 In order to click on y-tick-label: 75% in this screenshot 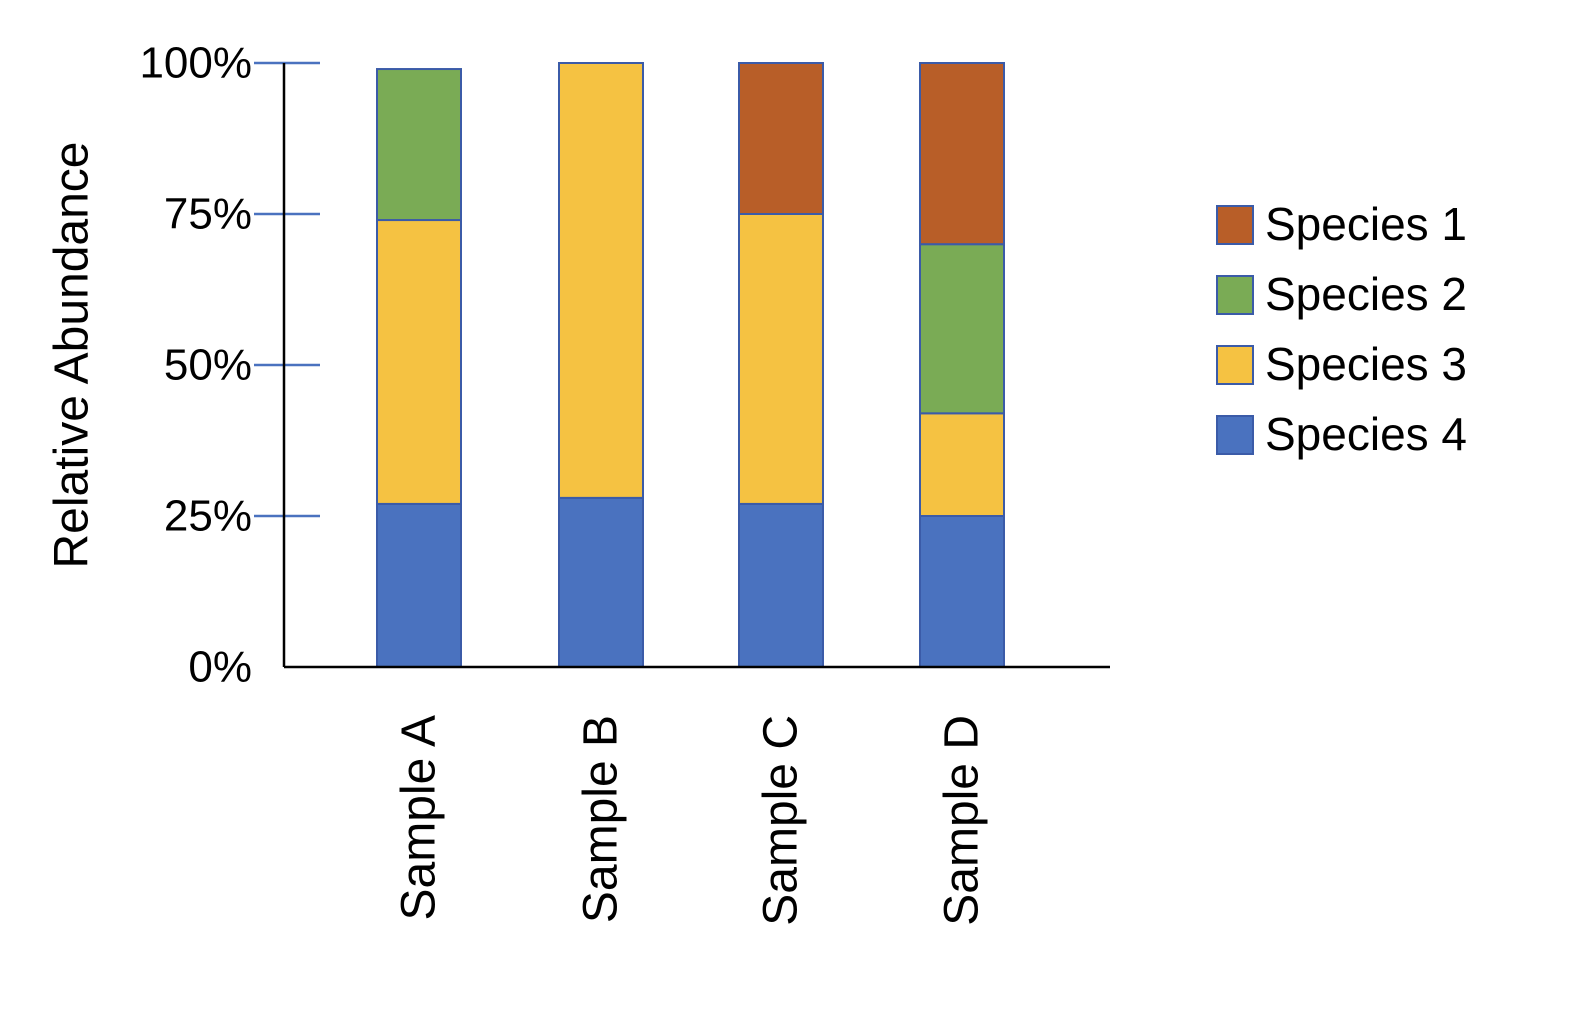, I will do `click(208, 214)`.